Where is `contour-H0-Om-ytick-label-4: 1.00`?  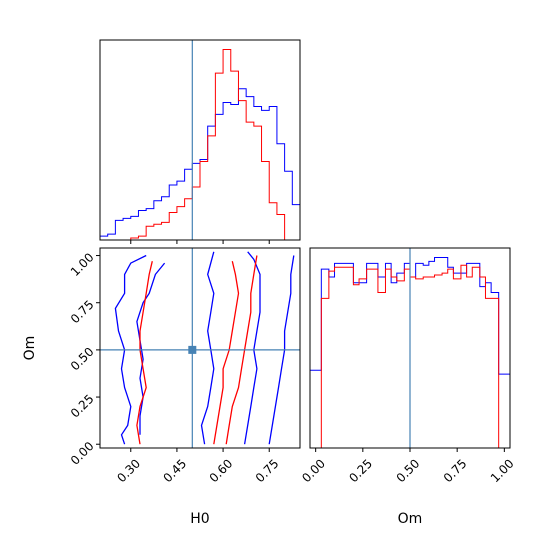
contour-H0-Om-ytick-label-4: 1.00 is located at coordinates (82, 264).